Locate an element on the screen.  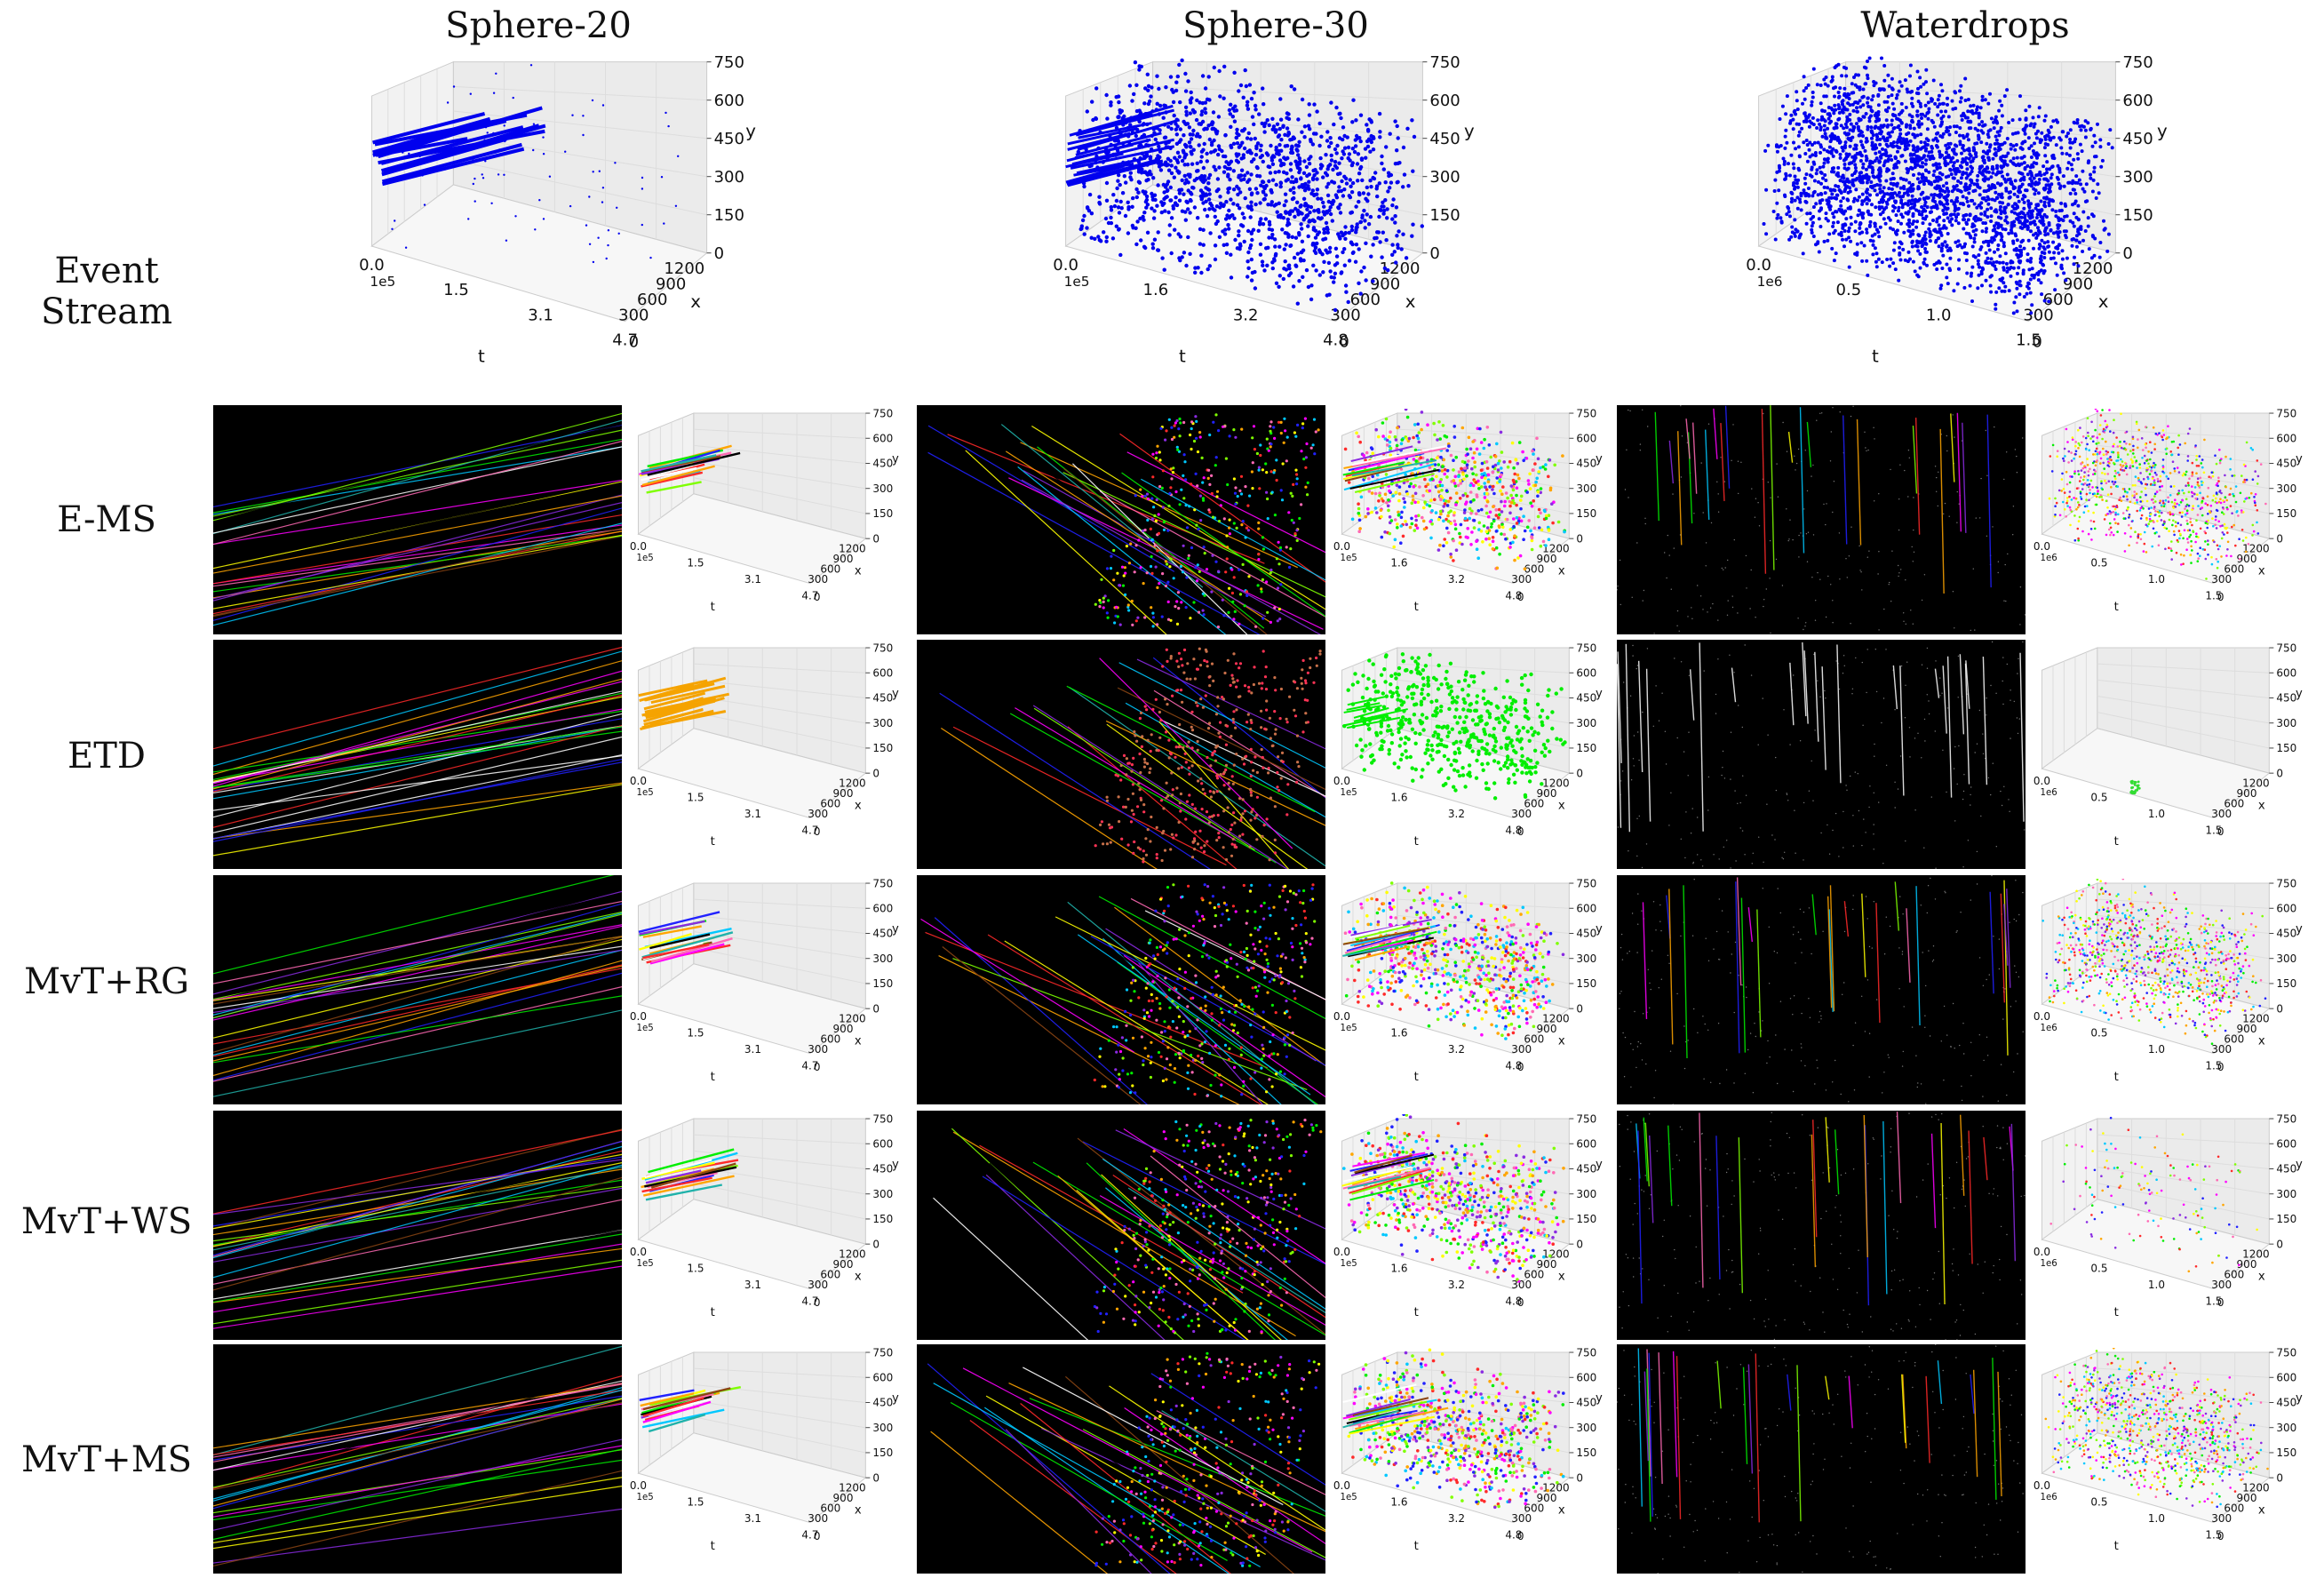
event-trajectory is located at coordinates (1115, 173).